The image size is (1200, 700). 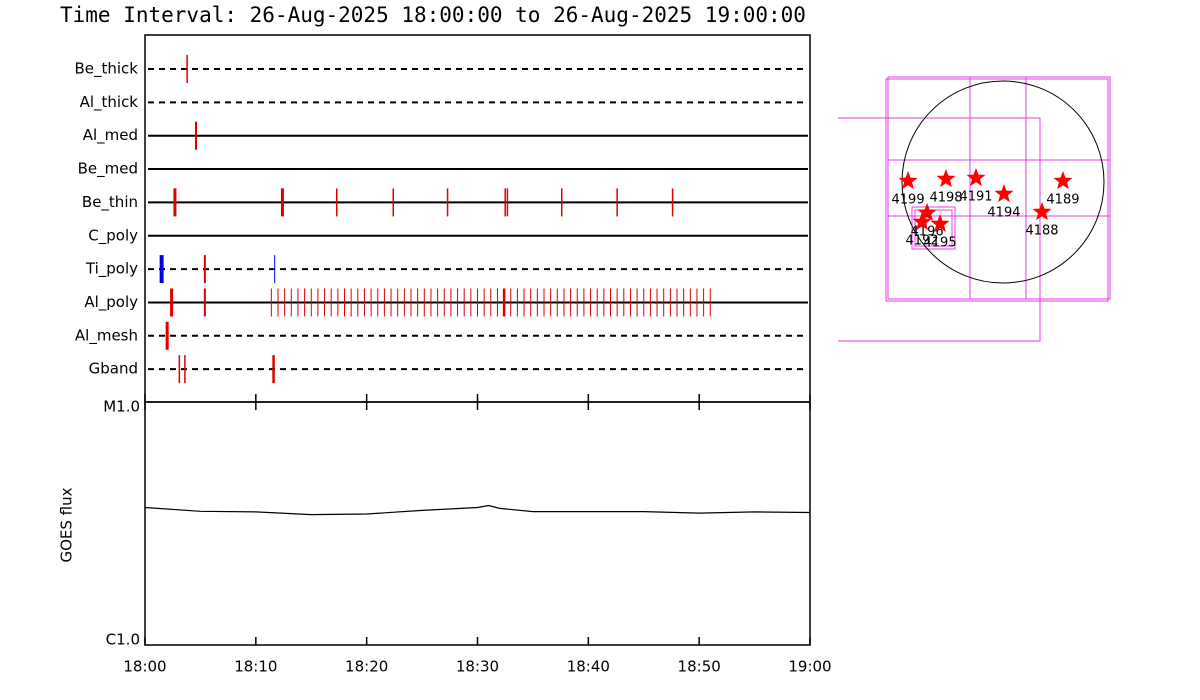 I want to click on x-tick-label: 18:40, so click(x=588, y=667).